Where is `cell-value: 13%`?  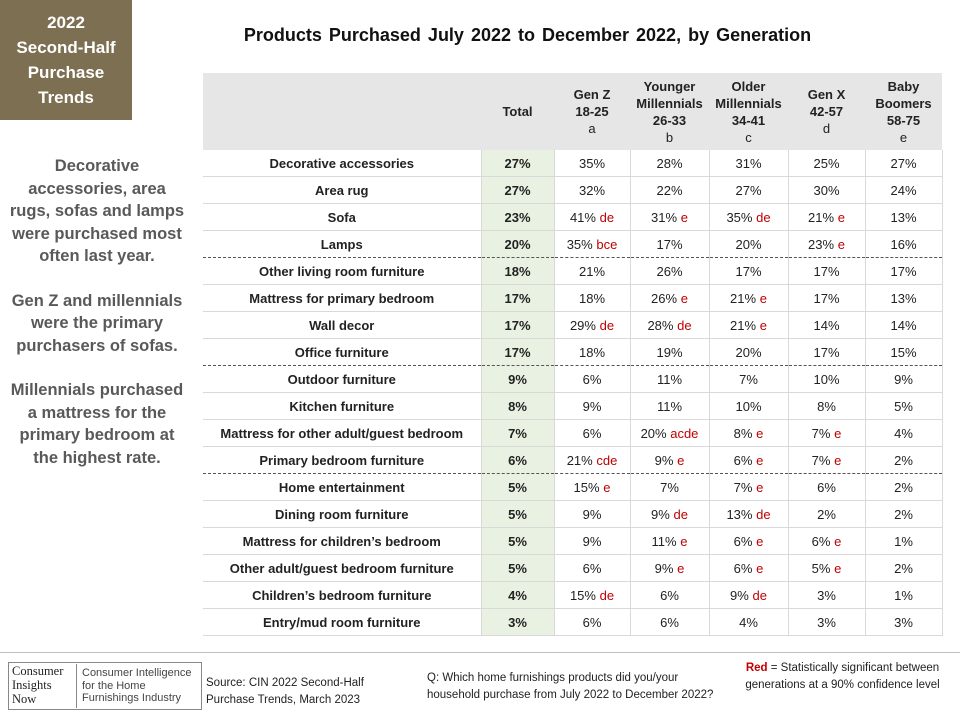 cell-value: 13% is located at coordinates (903, 298).